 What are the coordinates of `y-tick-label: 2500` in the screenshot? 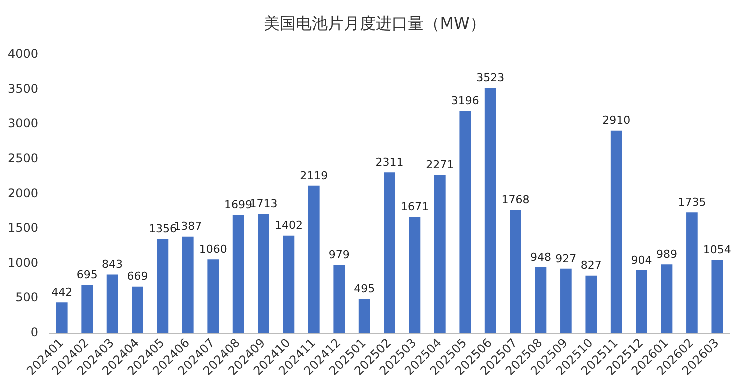 It's located at (23, 159).